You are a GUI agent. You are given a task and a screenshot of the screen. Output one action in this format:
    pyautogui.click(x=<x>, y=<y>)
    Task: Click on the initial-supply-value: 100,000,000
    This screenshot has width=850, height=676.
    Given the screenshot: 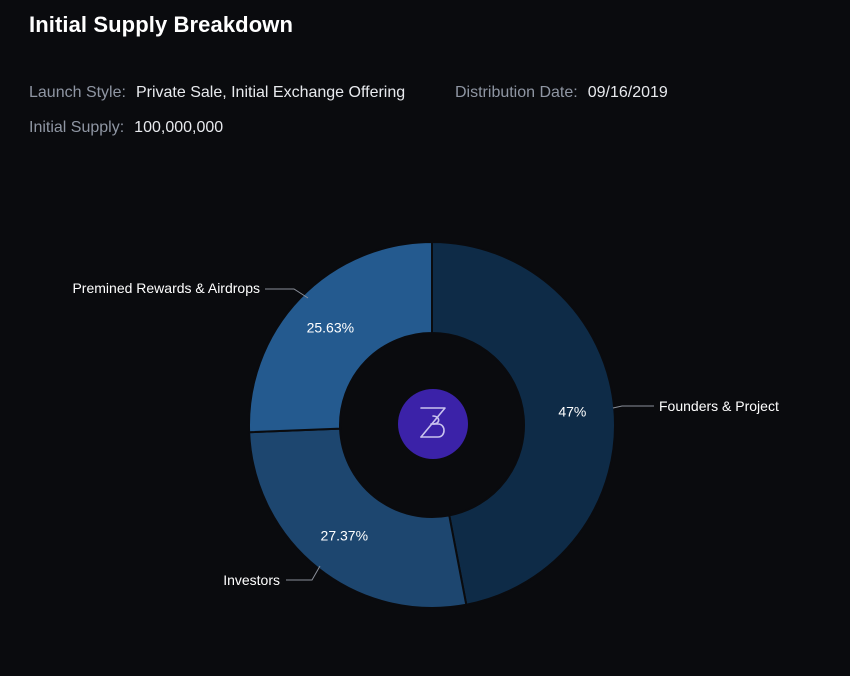 What is the action you would take?
    pyautogui.click(x=179, y=127)
    